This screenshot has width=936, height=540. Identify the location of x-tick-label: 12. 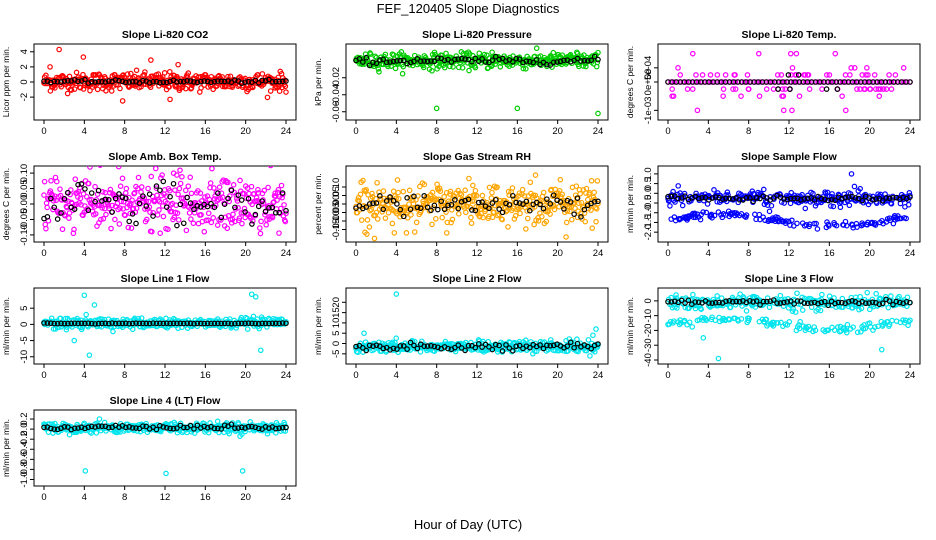
(789, 253).